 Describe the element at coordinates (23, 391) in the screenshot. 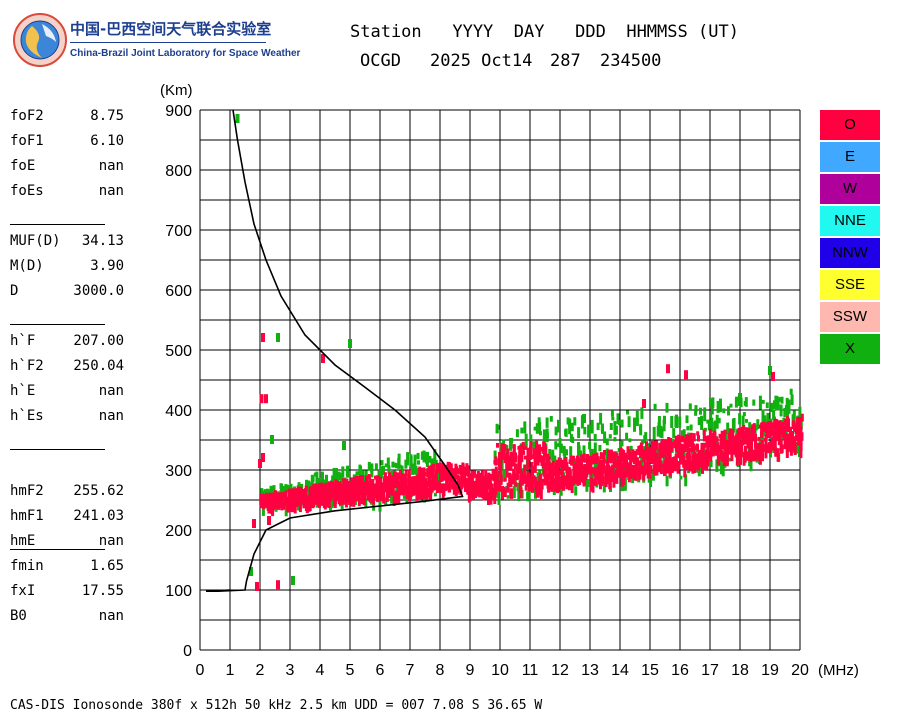

I see `param-label: h`E` at that location.